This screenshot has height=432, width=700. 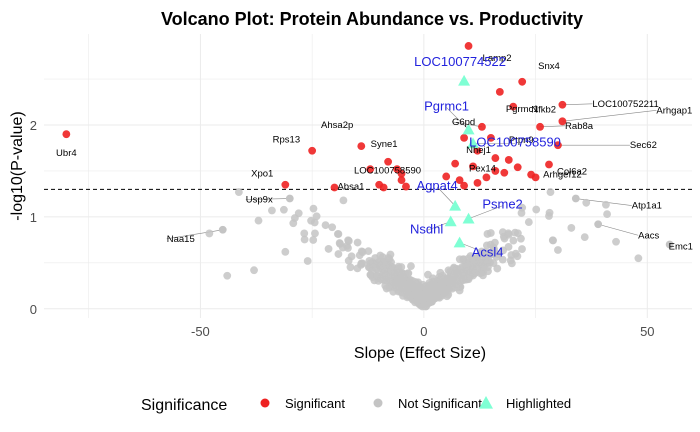 What do you see at coordinates (423, 331) in the screenshot?
I see `x-tick-label: 0` at bounding box center [423, 331].